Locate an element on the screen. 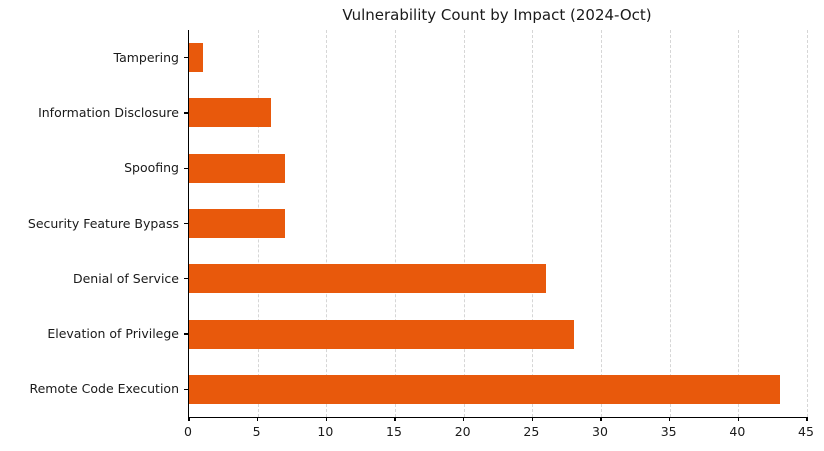 This screenshot has width=824, height=451. x-tick-label-5: 5 is located at coordinates (256, 431).